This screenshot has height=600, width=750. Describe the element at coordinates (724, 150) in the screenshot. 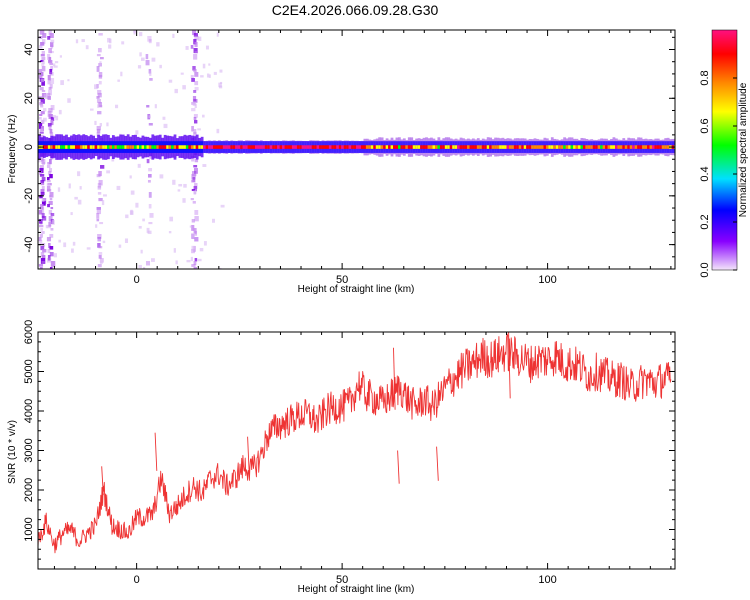

I see `colorbar-gradient` at that location.